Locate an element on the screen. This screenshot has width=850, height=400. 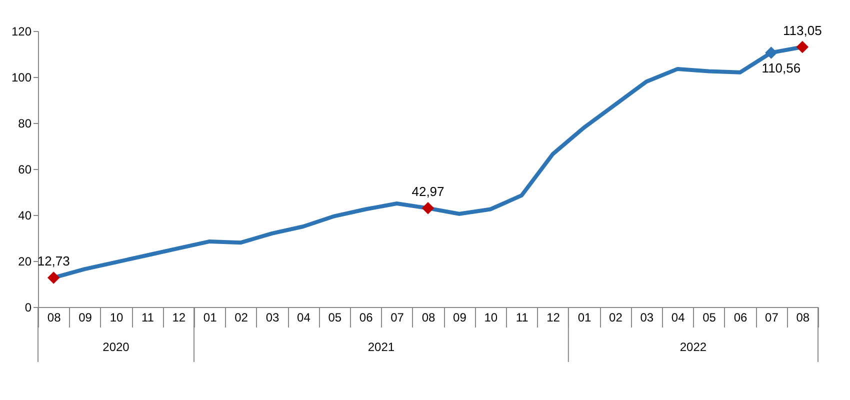
data-label: 12,73 is located at coordinates (53, 261).